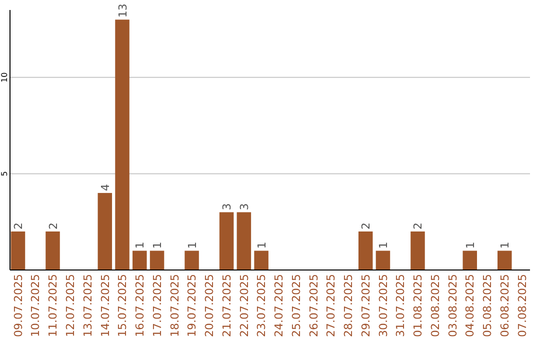 This screenshot has width=540, height=340. I want to click on x-tick-label: 01.08.2025, so click(418, 305).